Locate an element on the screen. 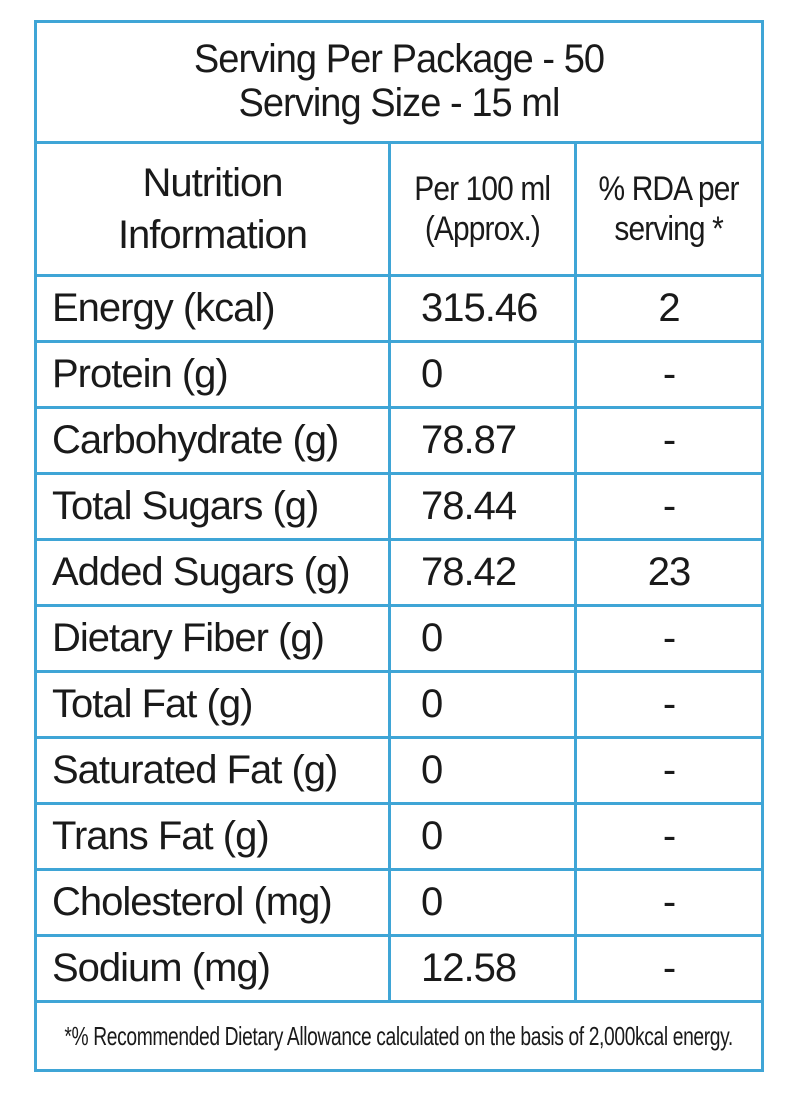 The image size is (800, 1094). table-row: Cholesterol (mg) 0 - is located at coordinates (399, 904).